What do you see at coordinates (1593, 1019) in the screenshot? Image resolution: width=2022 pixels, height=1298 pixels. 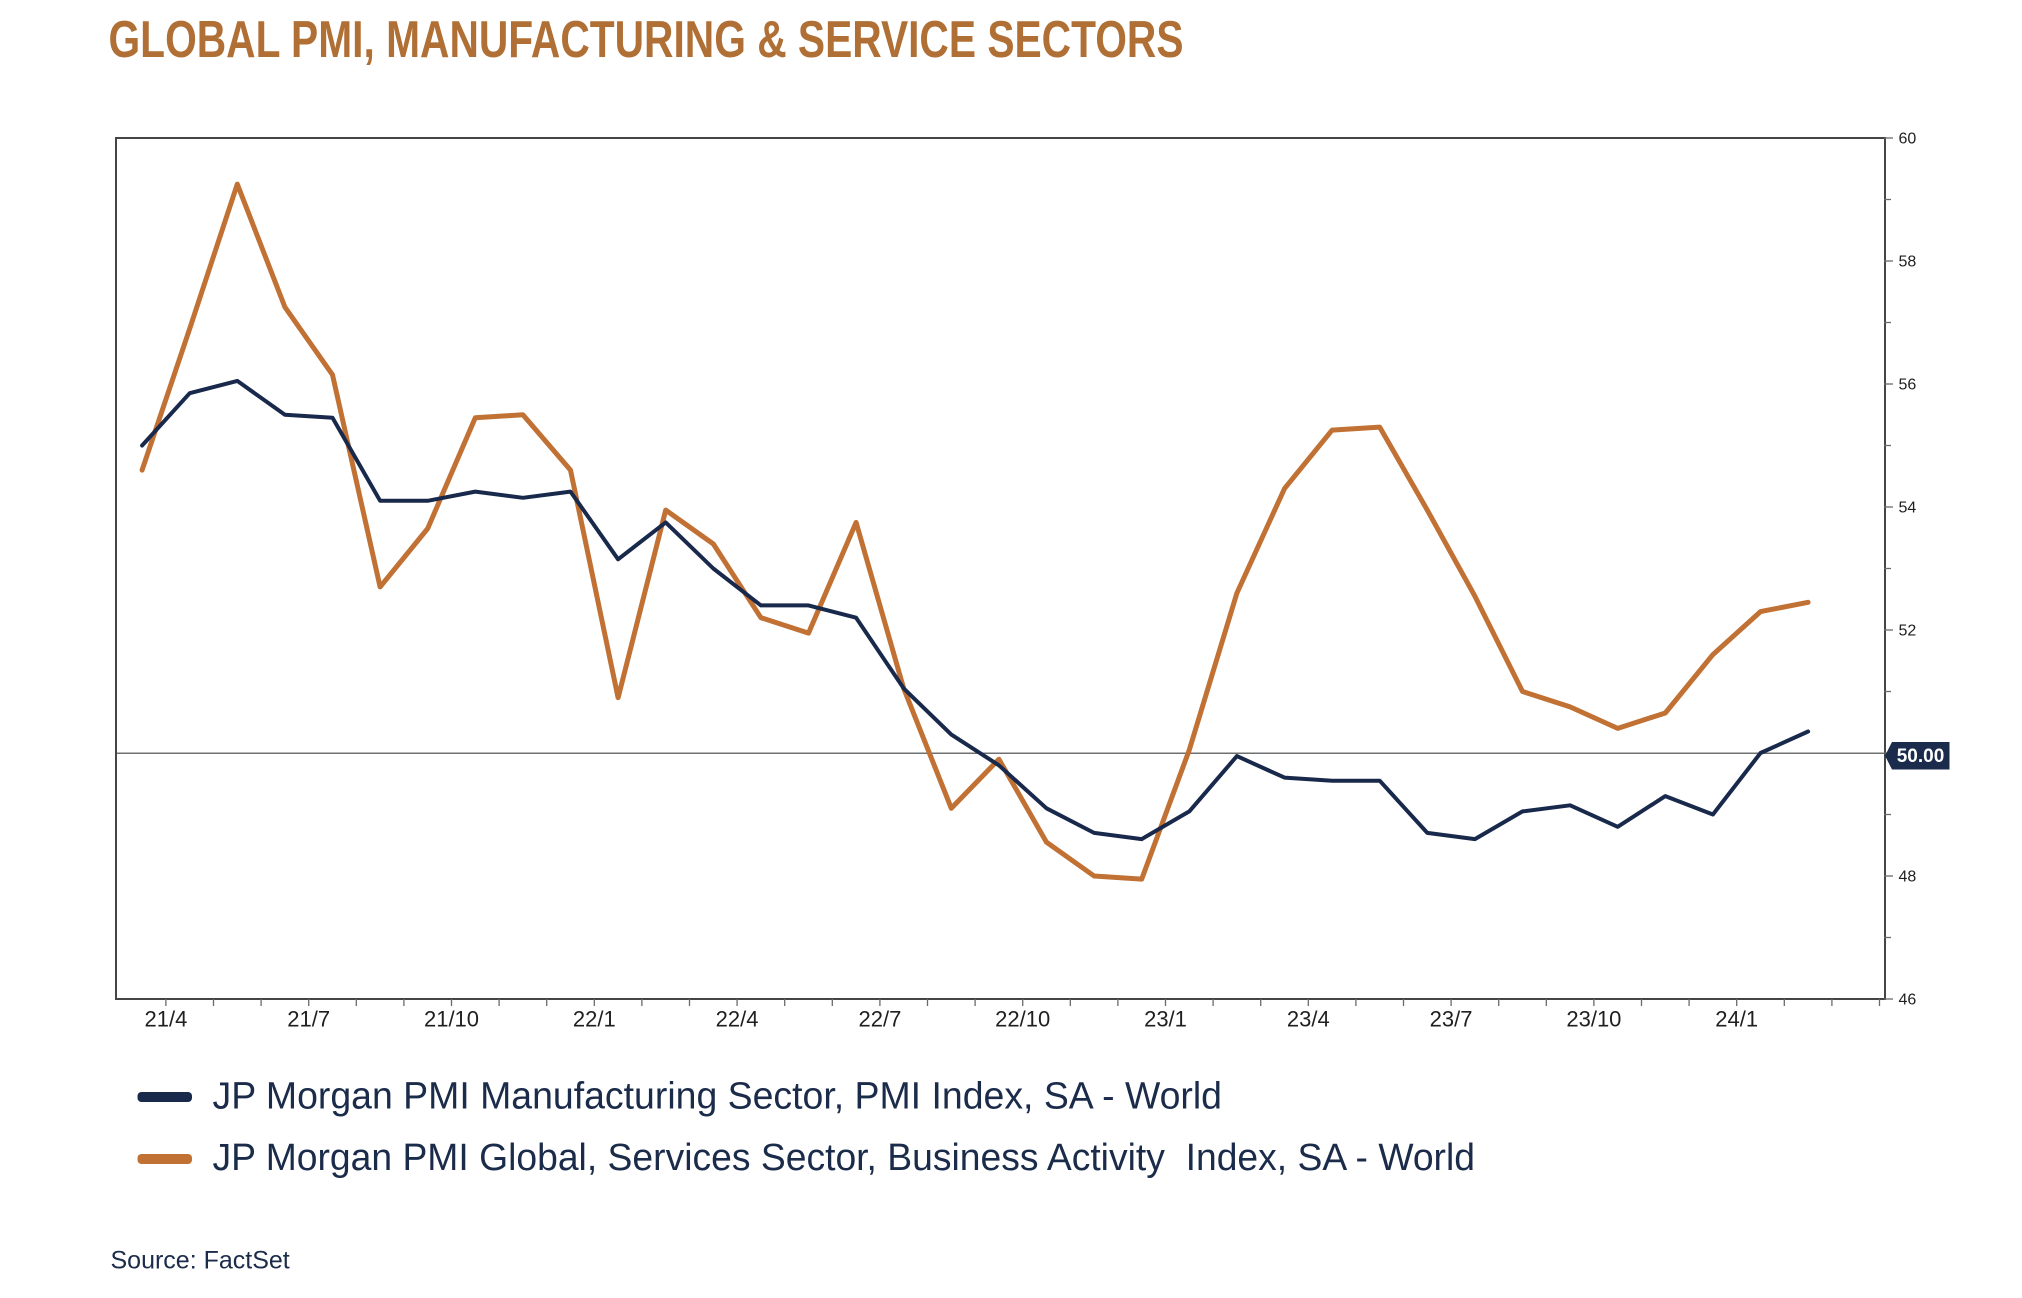 I see `svg-text: 23/10` at bounding box center [1593, 1019].